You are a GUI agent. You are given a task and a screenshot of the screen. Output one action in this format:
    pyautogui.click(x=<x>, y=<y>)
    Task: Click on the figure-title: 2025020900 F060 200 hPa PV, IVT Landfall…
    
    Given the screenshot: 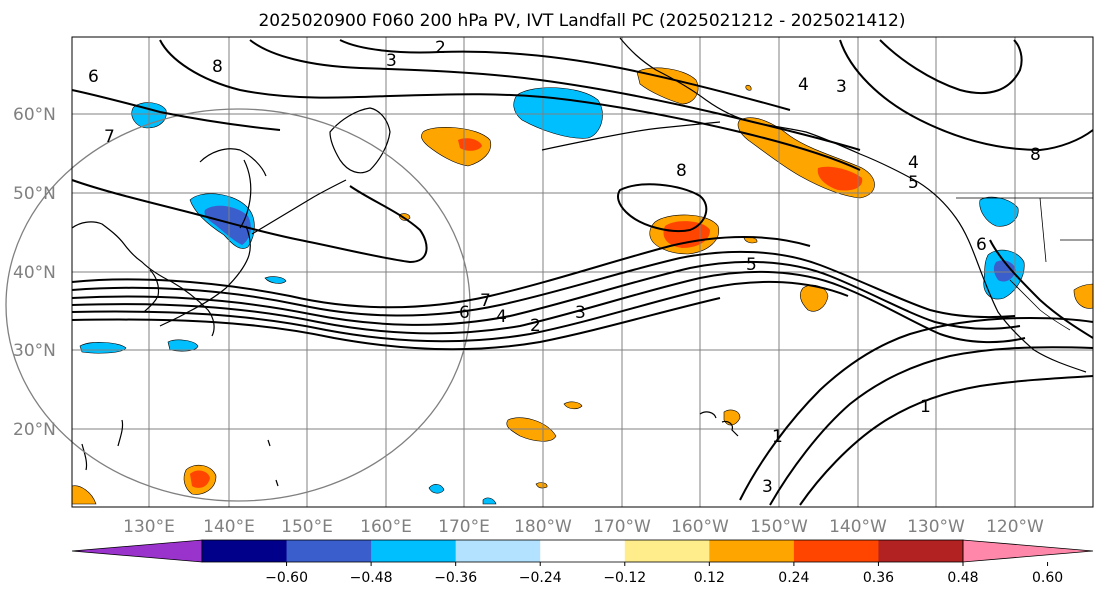 What is the action you would take?
    pyautogui.click(x=581, y=21)
    